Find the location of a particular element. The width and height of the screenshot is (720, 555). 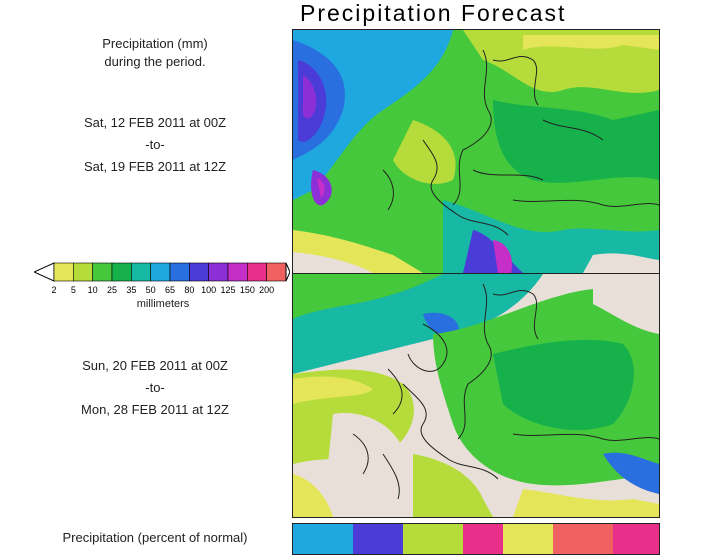

scale-tick-label: 65 is located at coordinates (170, 290).